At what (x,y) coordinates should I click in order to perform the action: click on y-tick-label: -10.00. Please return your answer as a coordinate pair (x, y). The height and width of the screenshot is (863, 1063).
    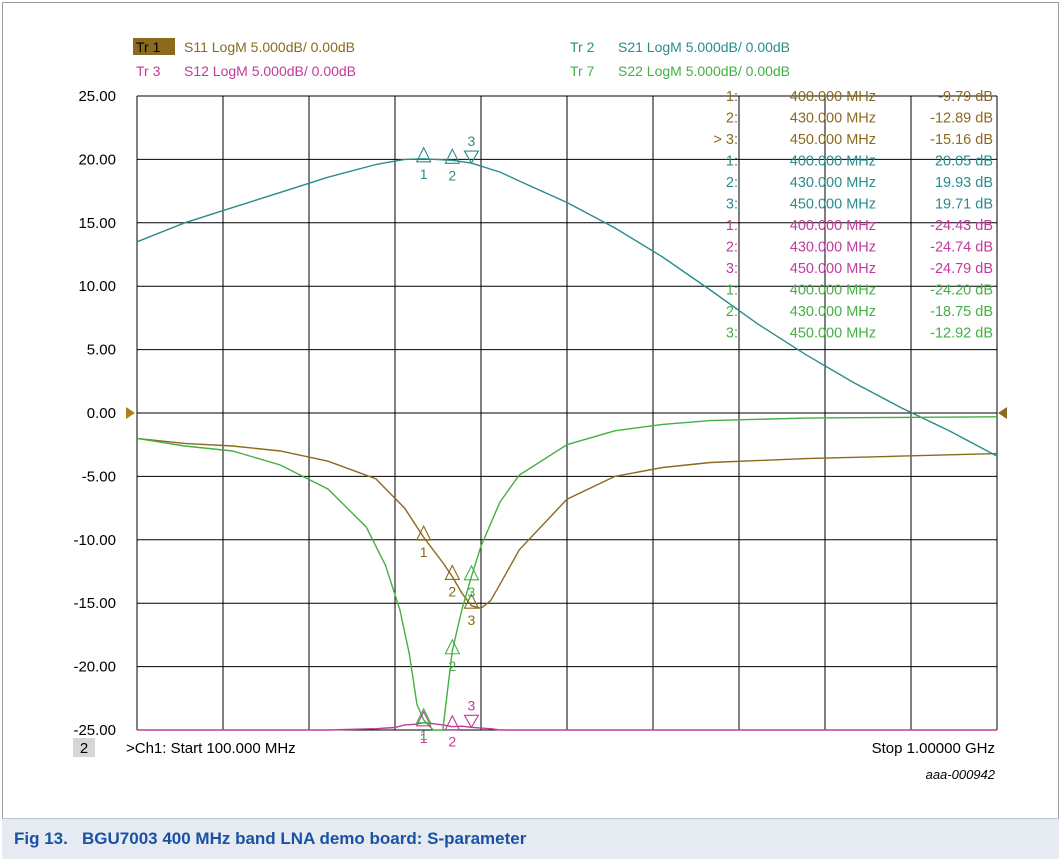
    Looking at the image, I should click on (94, 540).